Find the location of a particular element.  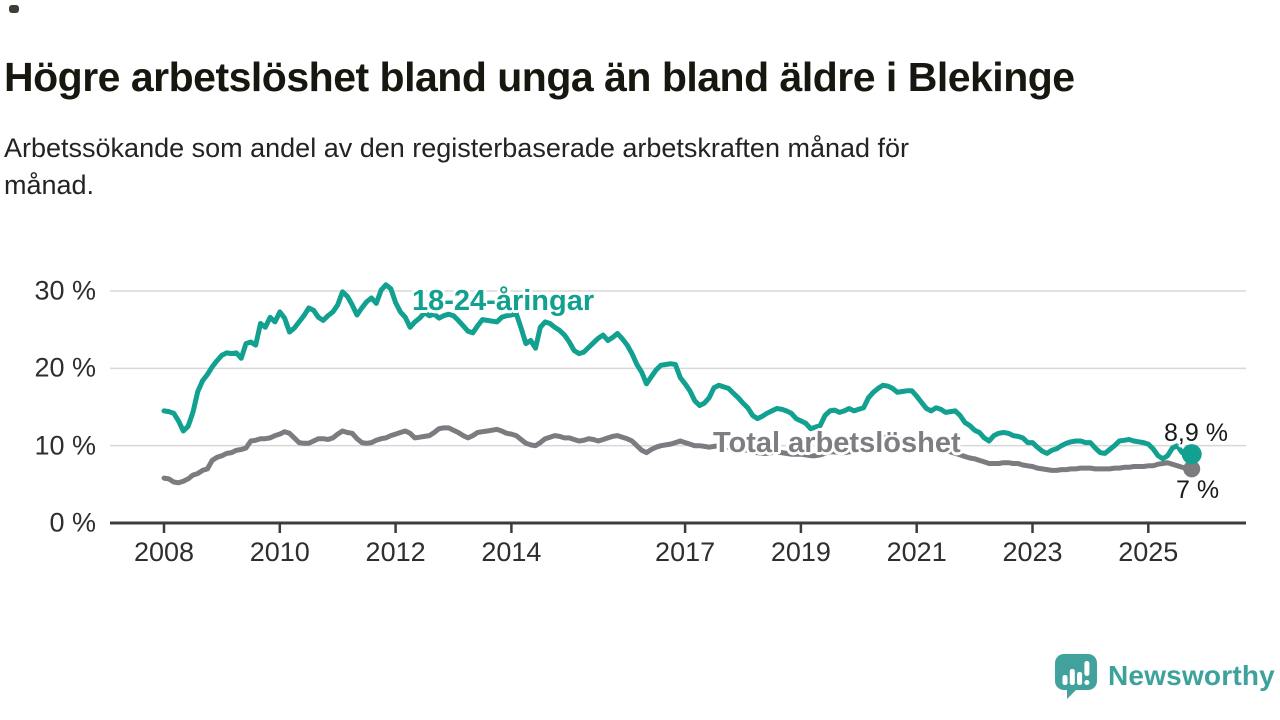

series-label-youth: 18-24-åringar is located at coordinates (503, 301).